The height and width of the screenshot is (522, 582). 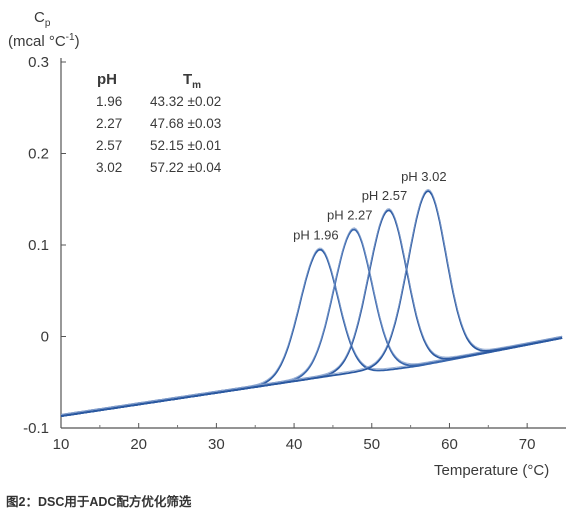 What do you see at coordinates (109, 101) in the screenshot?
I see `table-cell-ph: 1.96` at bounding box center [109, 101].